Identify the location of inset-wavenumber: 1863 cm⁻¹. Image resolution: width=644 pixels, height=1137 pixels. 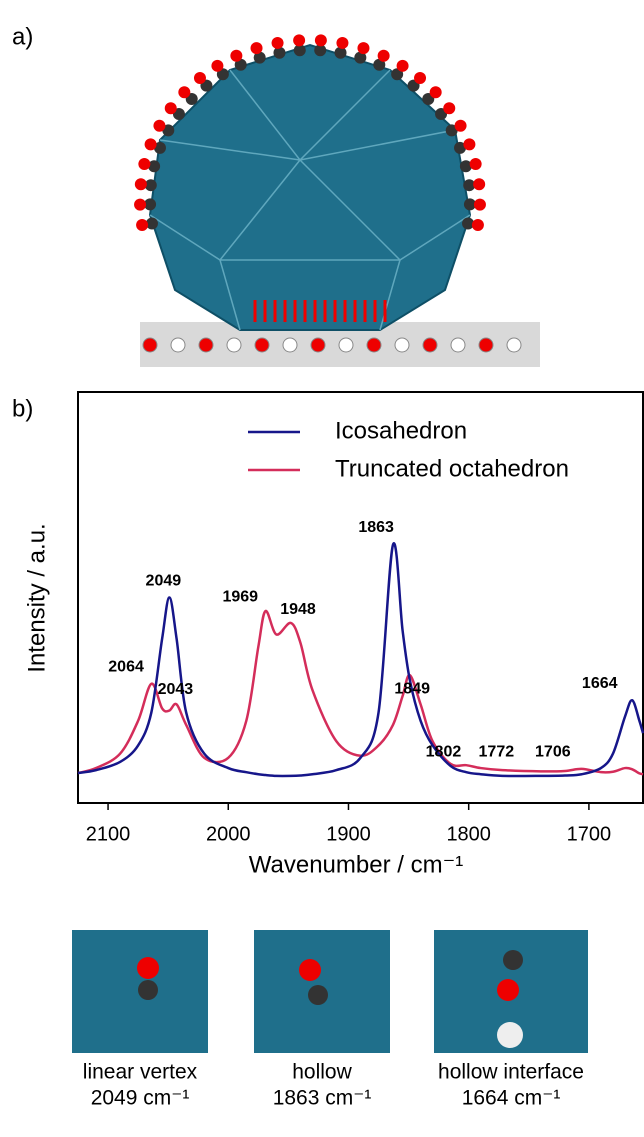
(322, 1098).